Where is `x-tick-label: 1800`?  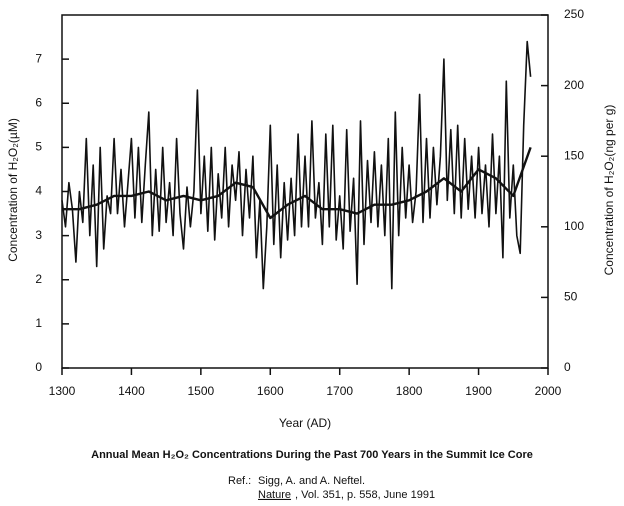
x-tick-label: 1800 is located at coordinates (409, 391).